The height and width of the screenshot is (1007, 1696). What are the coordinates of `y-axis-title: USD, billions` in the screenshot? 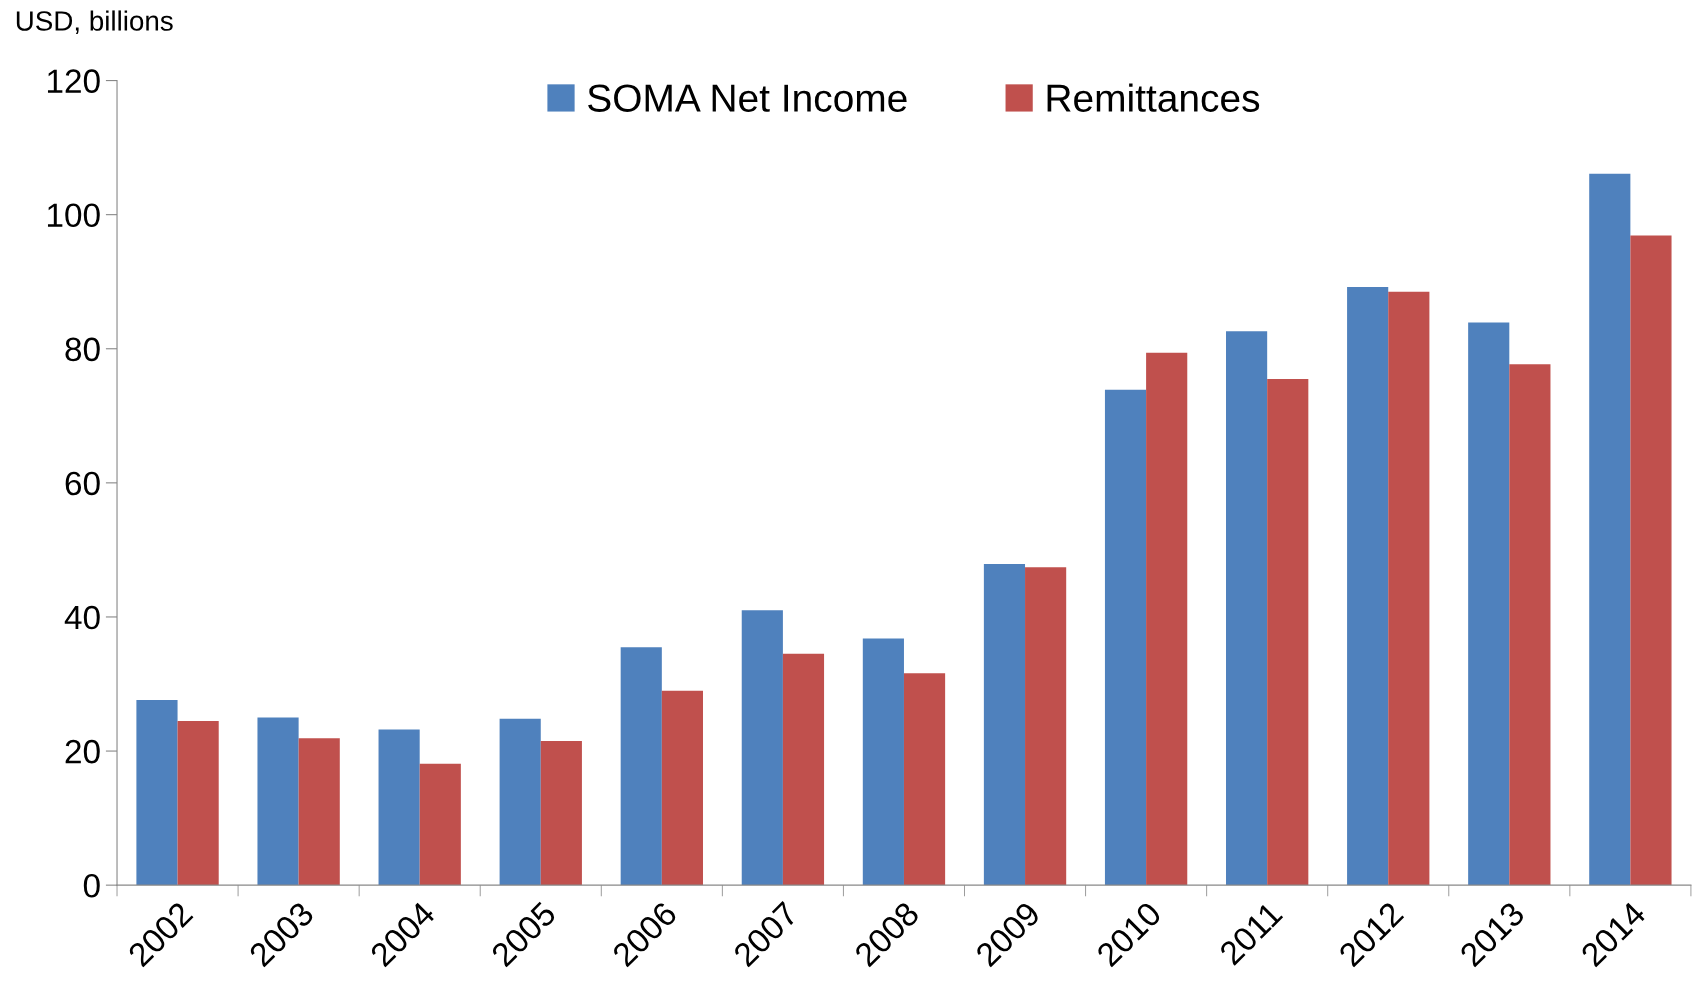 It's located at (94, 22).